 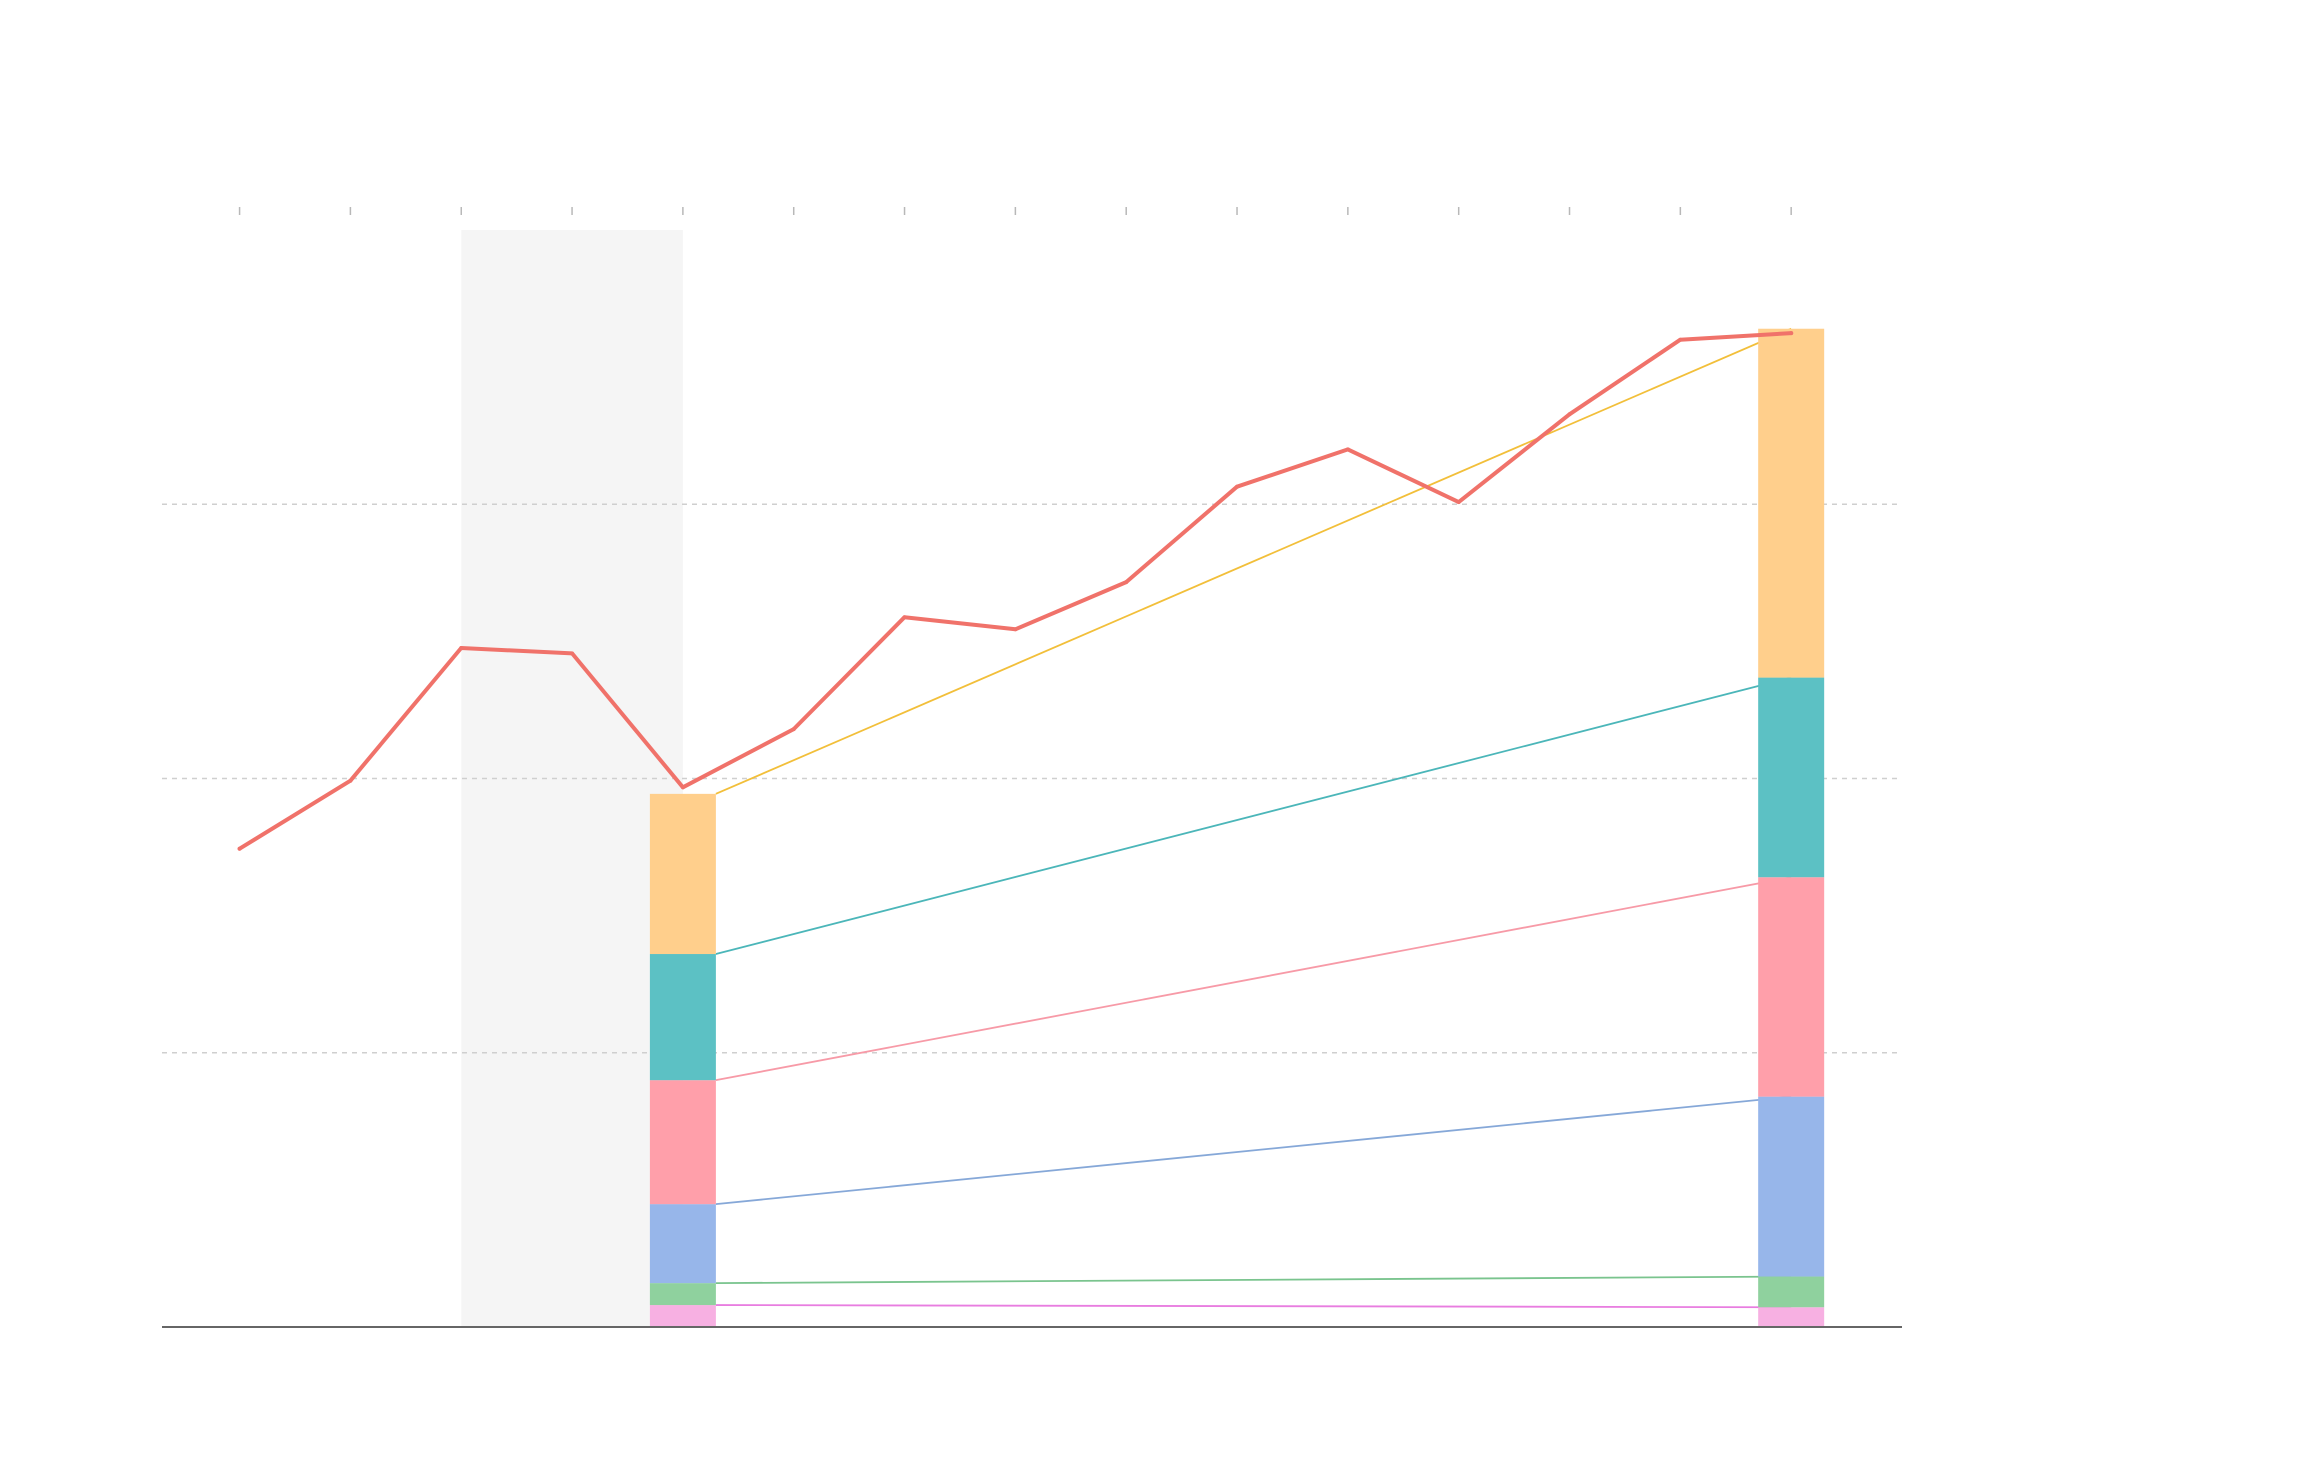 I want to click on top-tick-layer, so click(x=1016, y=211).